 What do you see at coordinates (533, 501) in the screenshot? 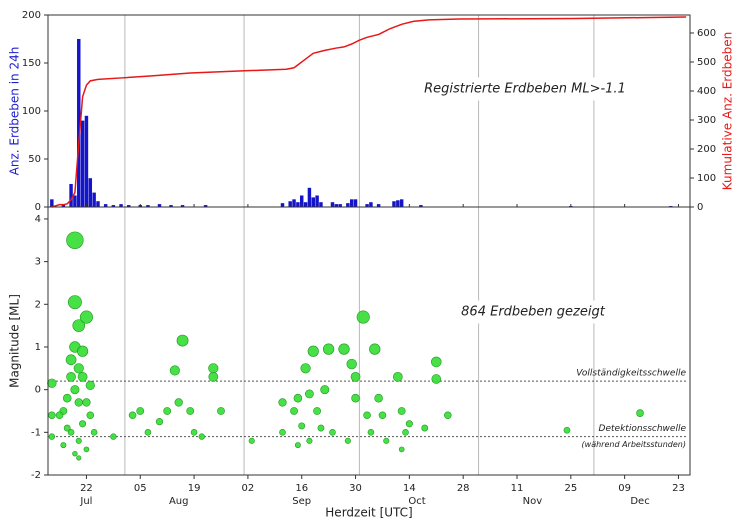
I see `month-label: Nov` at bounding box center [533, 501].